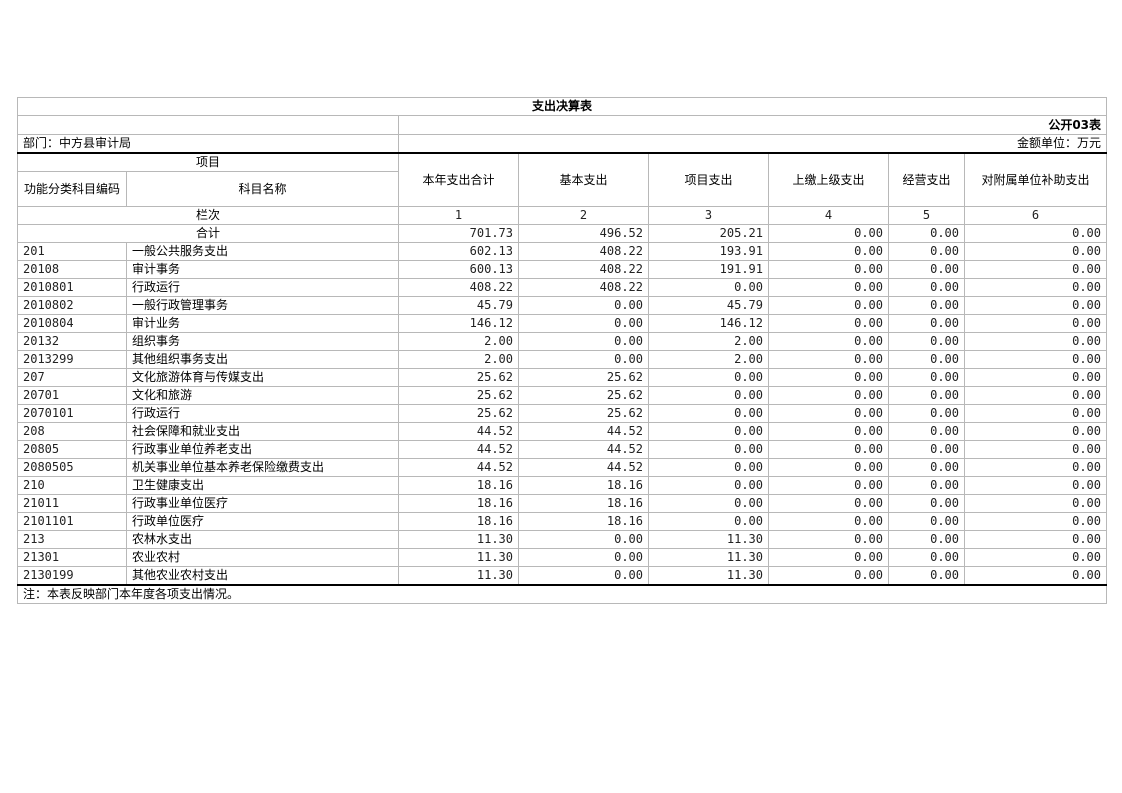 This screenshot has height=793, width=1122. What do you see at coordinates (72, 323) in the screenshot?
I see `subject-code: 2010804` at bounding box center [72, 323].